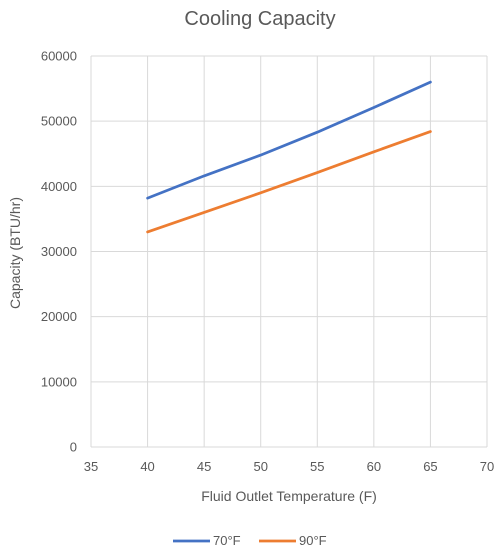 The height and width of the screenshot is (557, 499). What do you see at coordinates (374, 466) in the screenshot?
I see `x-tick-label: 60` at bounding box center [374, 466].